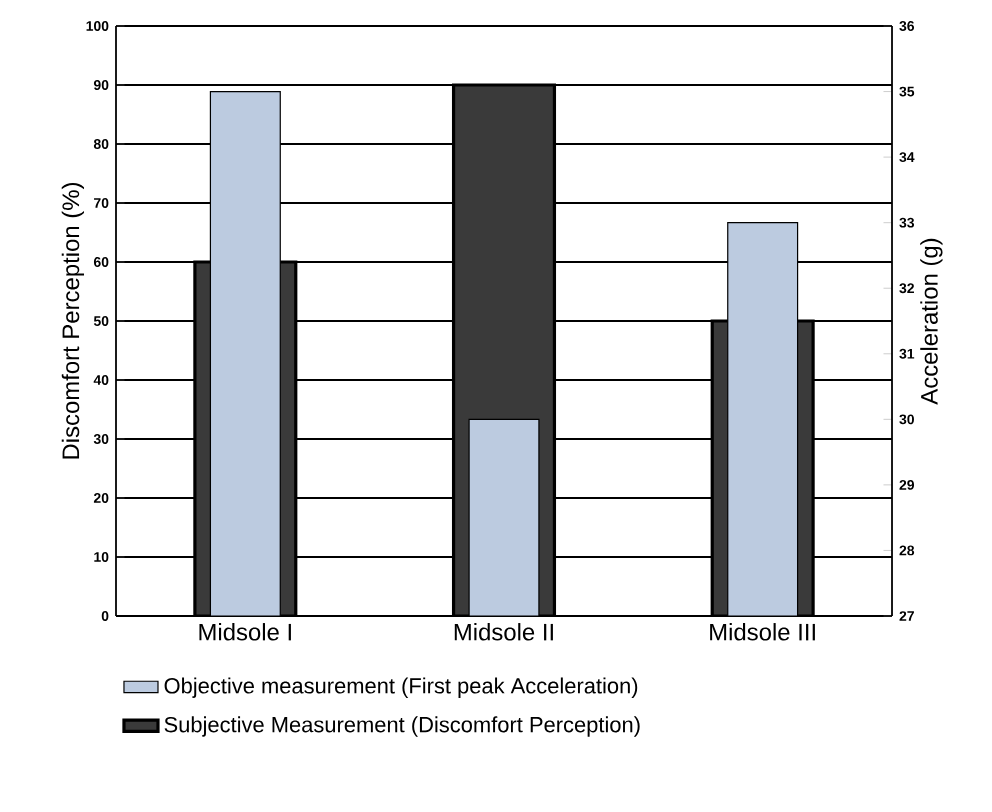 The width and height of the screenshot is (992, 812). What do you see at coordinates (503, 632) in the screenshot?
I see `x-tick-label: Midsole II` at bounding box center [503, 632].